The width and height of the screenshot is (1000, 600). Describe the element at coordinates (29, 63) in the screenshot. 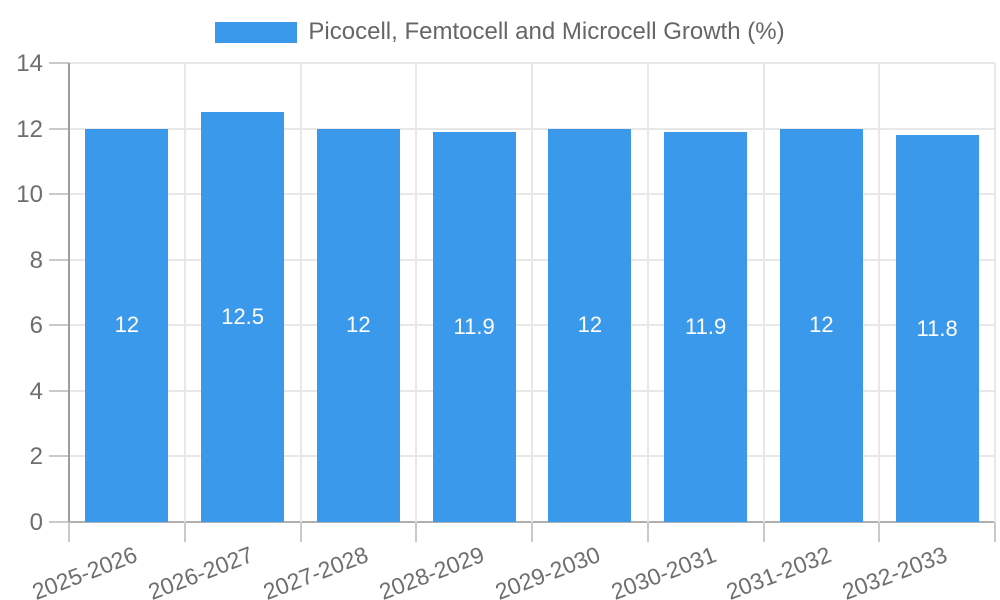

I see `y-axis-tick-label: 14` at that location.